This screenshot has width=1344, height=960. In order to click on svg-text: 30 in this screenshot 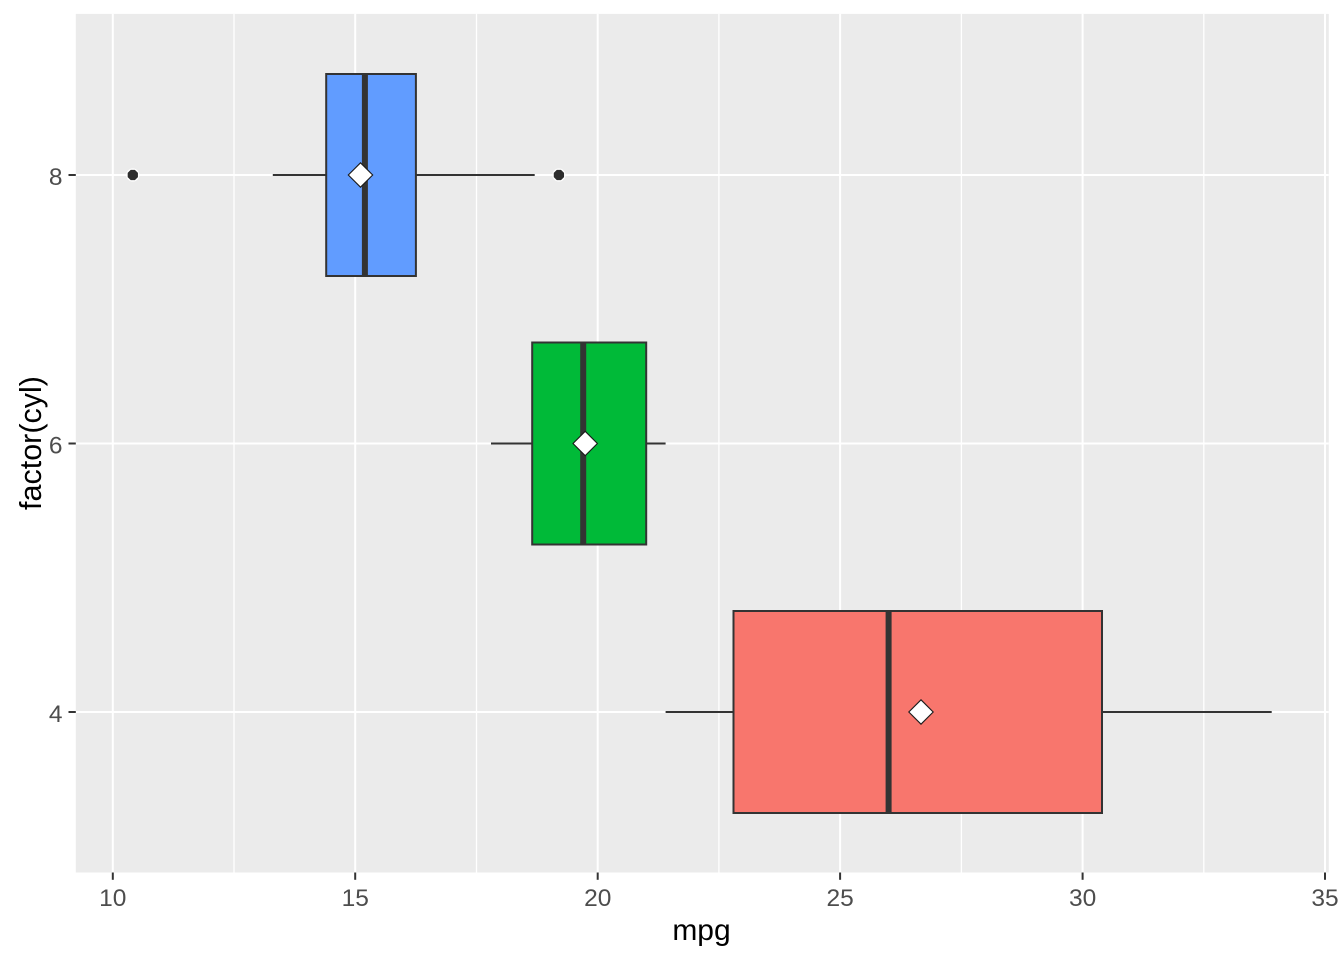, I will do `click(1082, 898)`.